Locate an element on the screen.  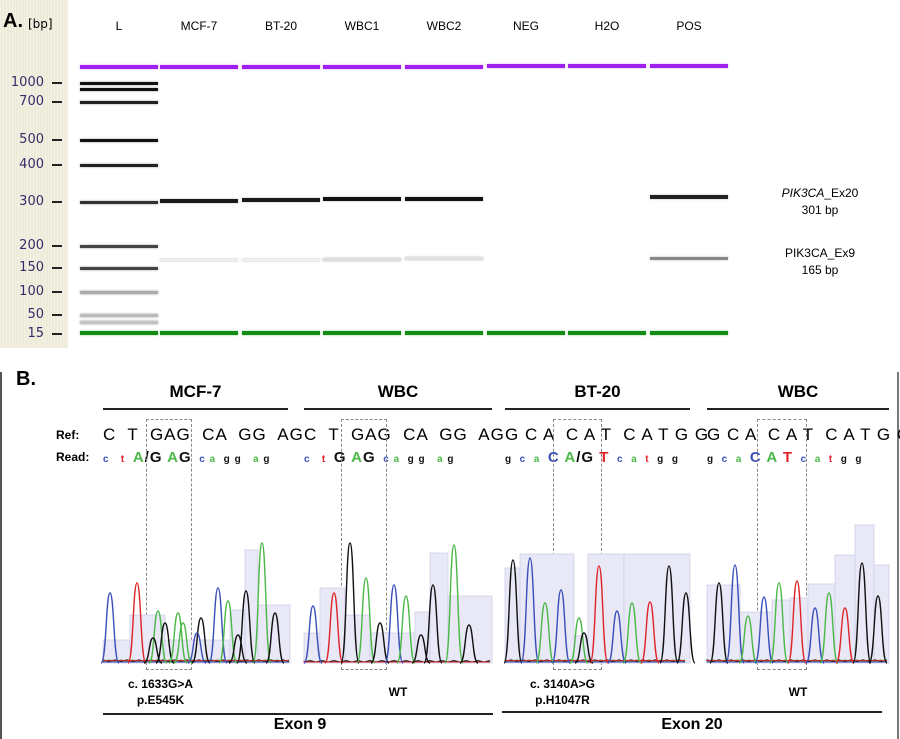
read-sequence-pre: c t is located at coordinates (315, 459).